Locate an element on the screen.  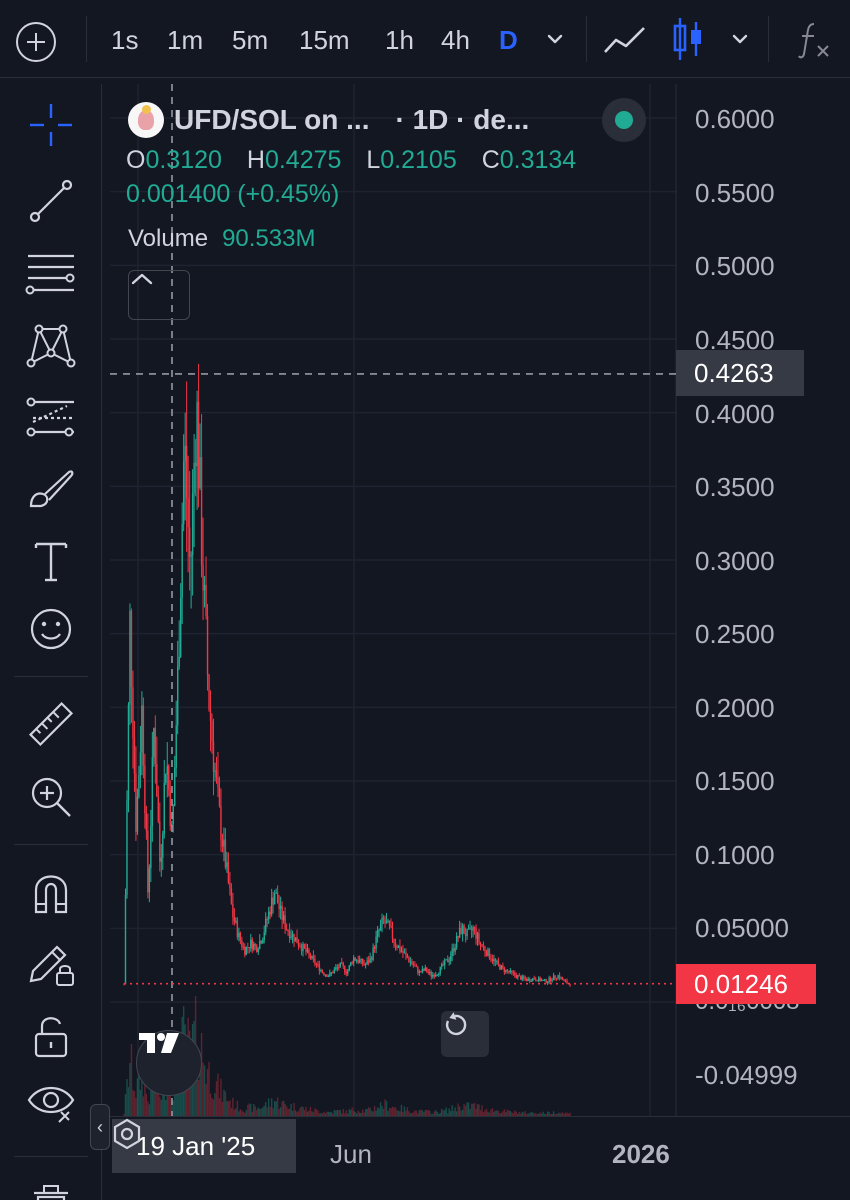
emoji-icon is located at coordinates (51, 629).